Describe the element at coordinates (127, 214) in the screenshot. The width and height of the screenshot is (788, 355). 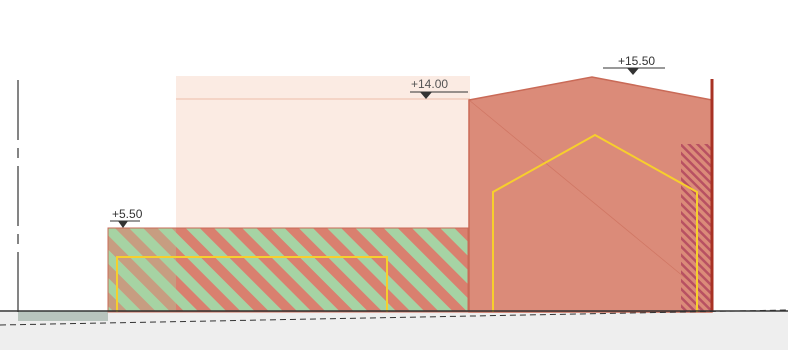
I see `elevation-label-low: +5.50` at that location.